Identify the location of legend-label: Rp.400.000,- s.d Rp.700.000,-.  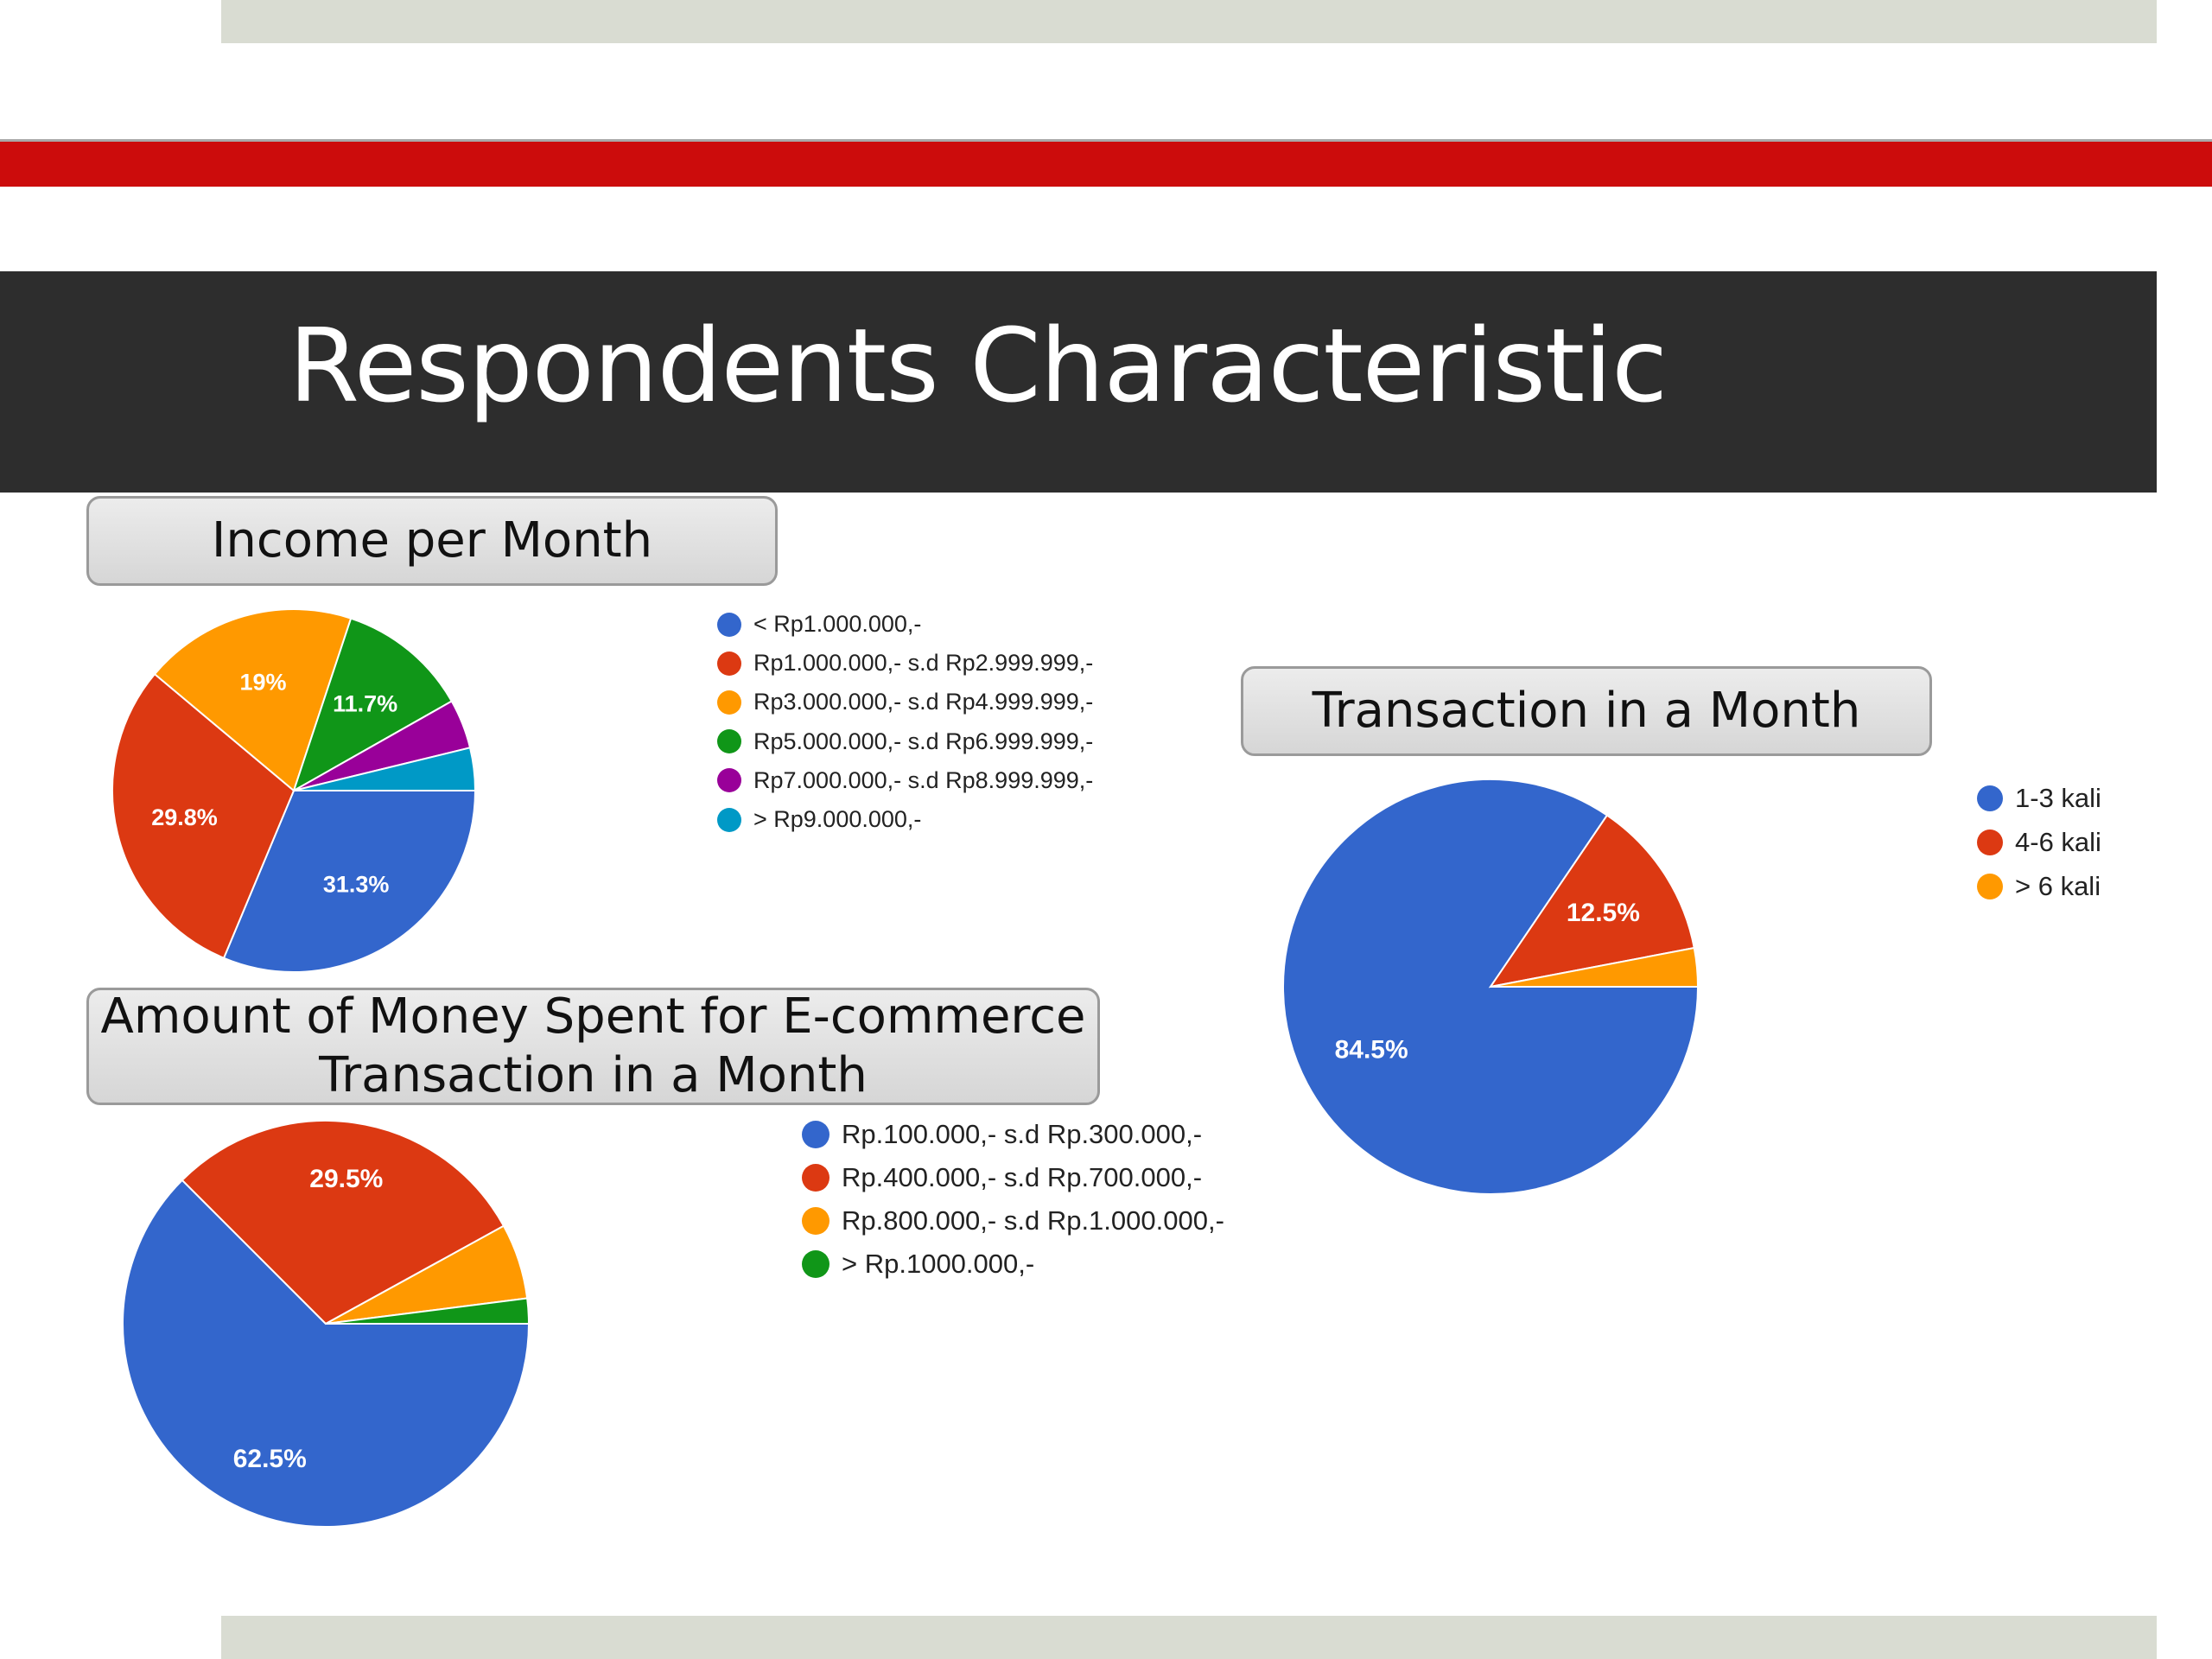
(1022, 1177).